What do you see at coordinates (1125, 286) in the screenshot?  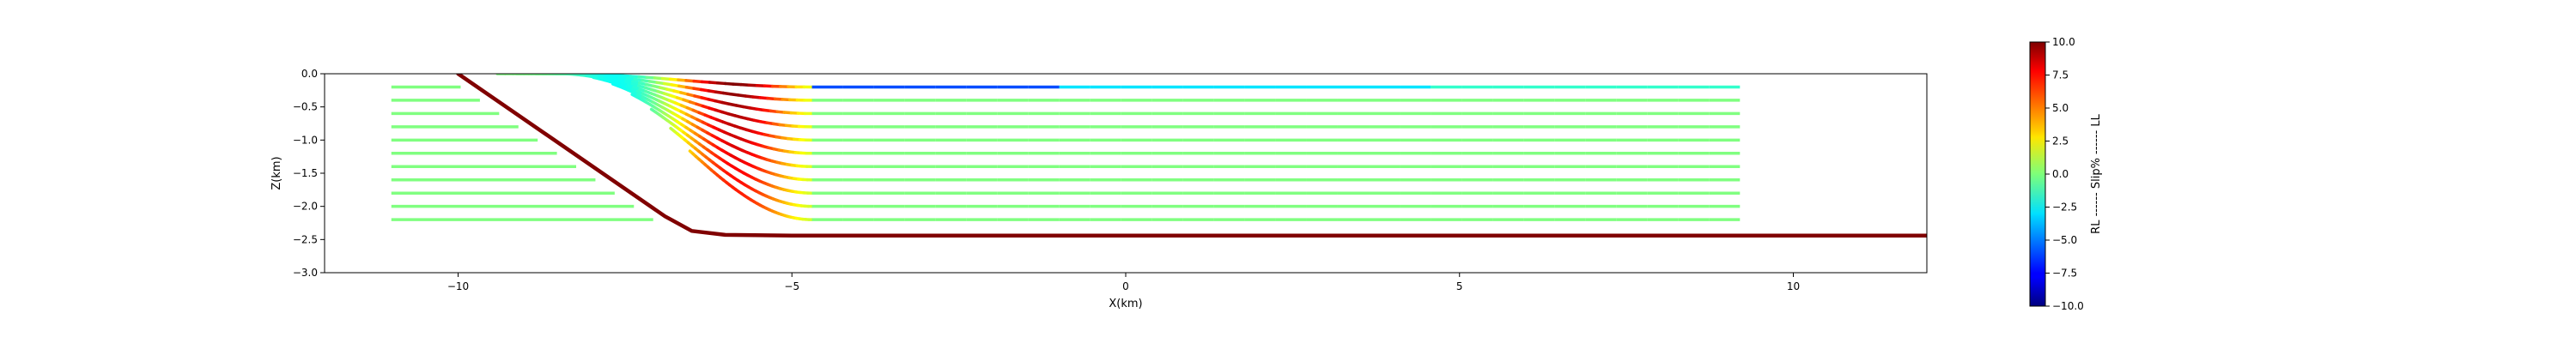 I see `x-tick-label: 0` at bounding box center [1125, 286].